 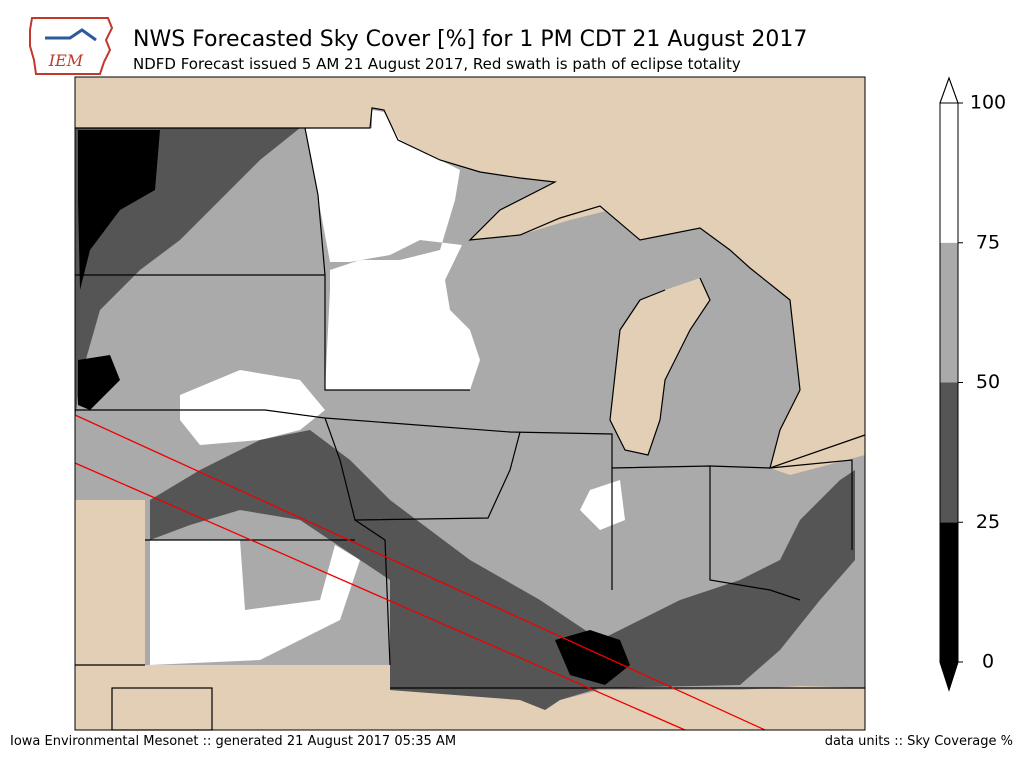 I want to click on footer-right: data units :: Sky Coverage %, so click(x=919, y=741).